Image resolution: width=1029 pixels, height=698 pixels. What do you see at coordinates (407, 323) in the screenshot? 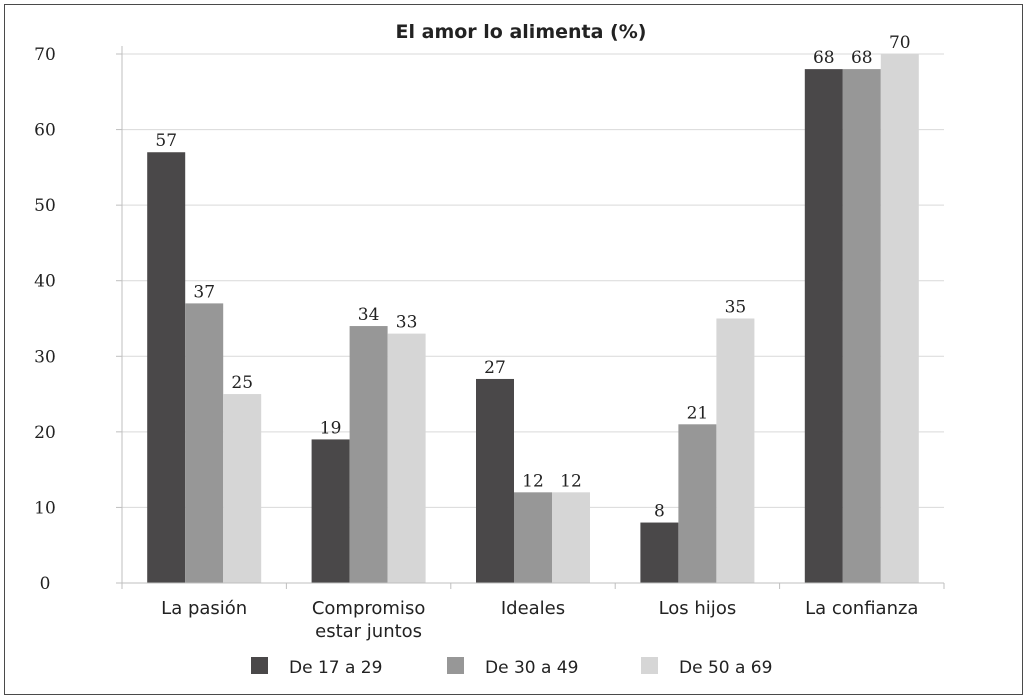
I see `data-label: 33` at bounding box center [407, 323].